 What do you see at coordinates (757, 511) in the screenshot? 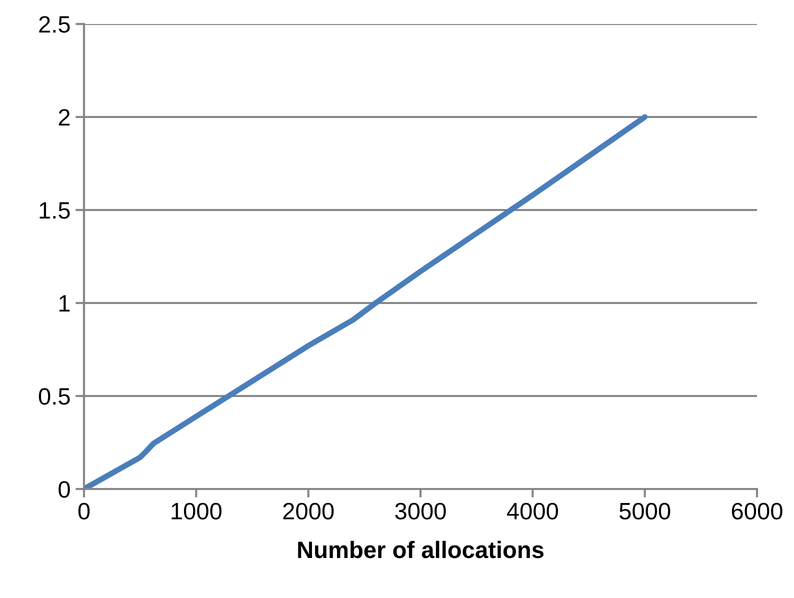
I see `x-tick-label: 6000` at bounding box center [757, 511].